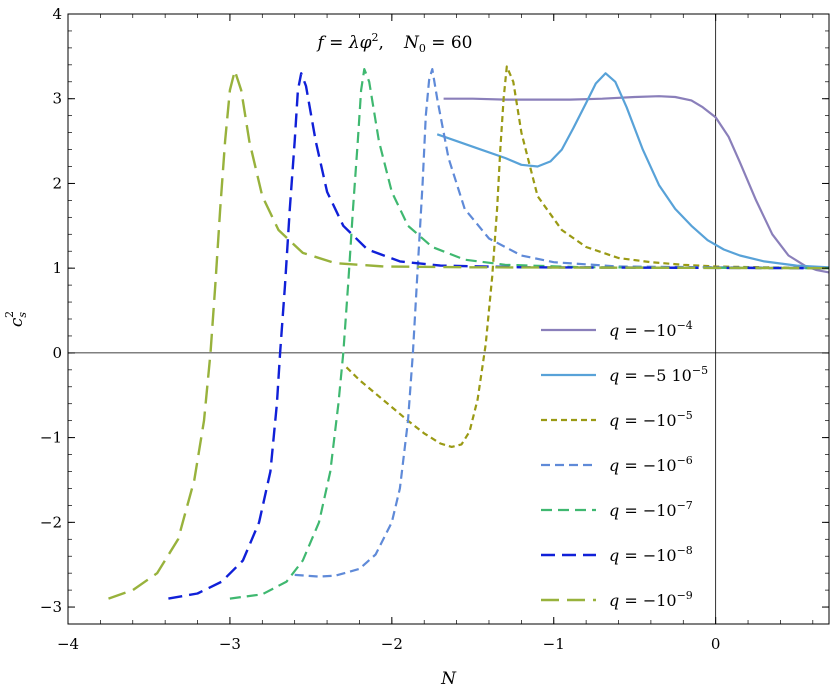 The width and height of the screenshot is (830, 694). Describe the element at coordinates (651, 599) in the screenshot. I see `legend-label: q = −10−9` at that location.